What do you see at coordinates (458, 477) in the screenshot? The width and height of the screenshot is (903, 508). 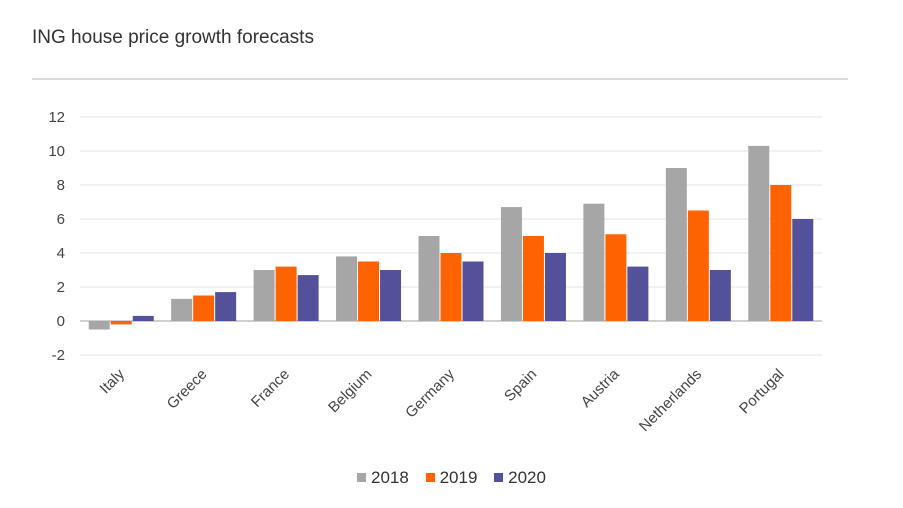 I see `legend-label-2019: 2019` at bounding box center [458, 477].